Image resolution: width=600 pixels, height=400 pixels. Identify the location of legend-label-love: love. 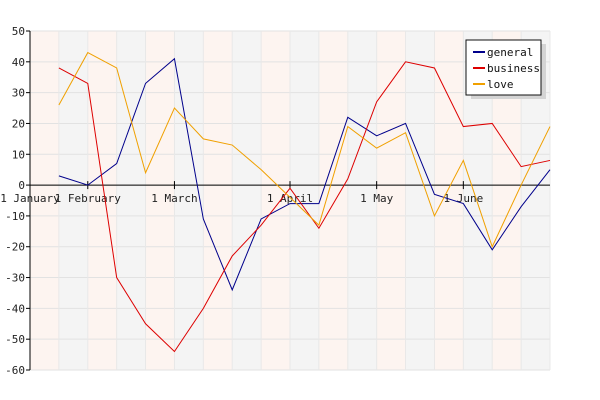
(500, 84).